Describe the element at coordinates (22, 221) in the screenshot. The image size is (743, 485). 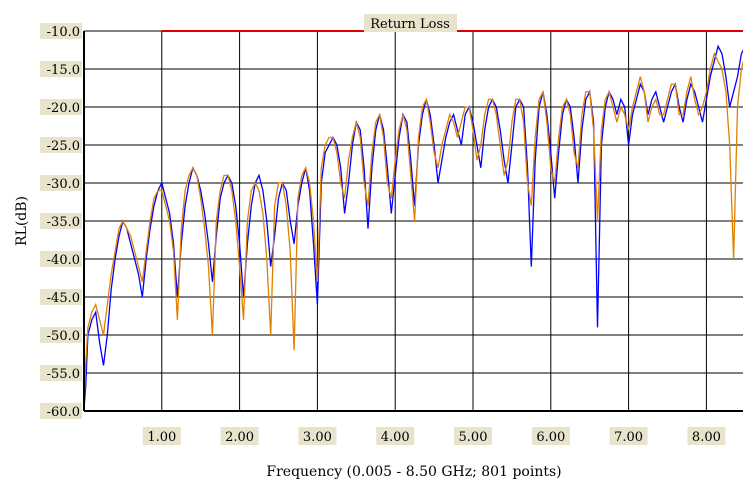
I see `y-axis-label: RL(dB)` at that location.